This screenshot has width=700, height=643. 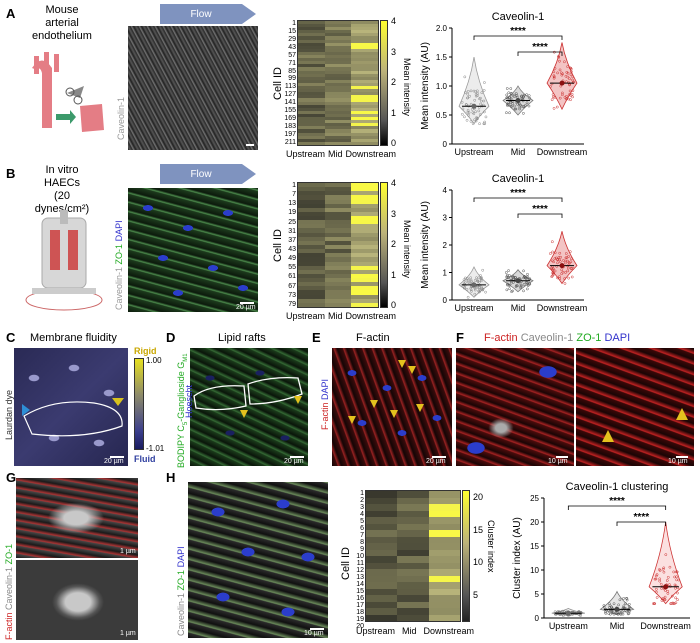 What do you see at coordinates (415, 631) in the screenshot?
I see `heatmap-h-xticks: Upstream Mid Downstream` at bounding box center [415, 631].